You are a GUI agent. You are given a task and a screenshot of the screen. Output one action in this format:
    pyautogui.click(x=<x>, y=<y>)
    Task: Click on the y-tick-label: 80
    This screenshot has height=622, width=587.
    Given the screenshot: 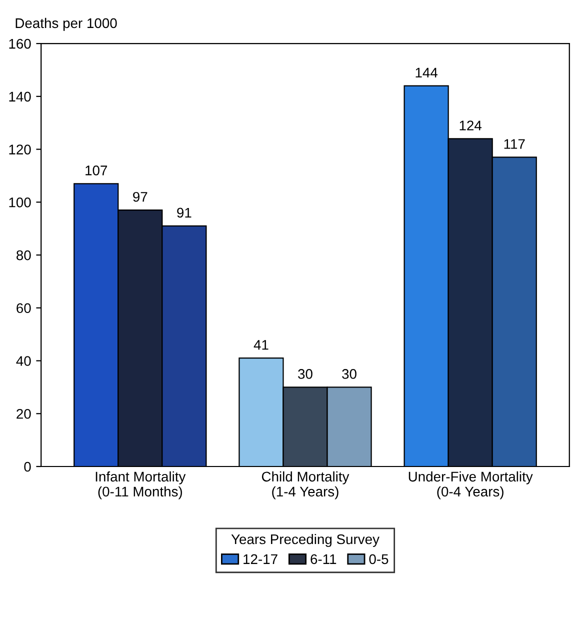 What is the action you would take?
    pyautogui.click(x=23, y=255)
    